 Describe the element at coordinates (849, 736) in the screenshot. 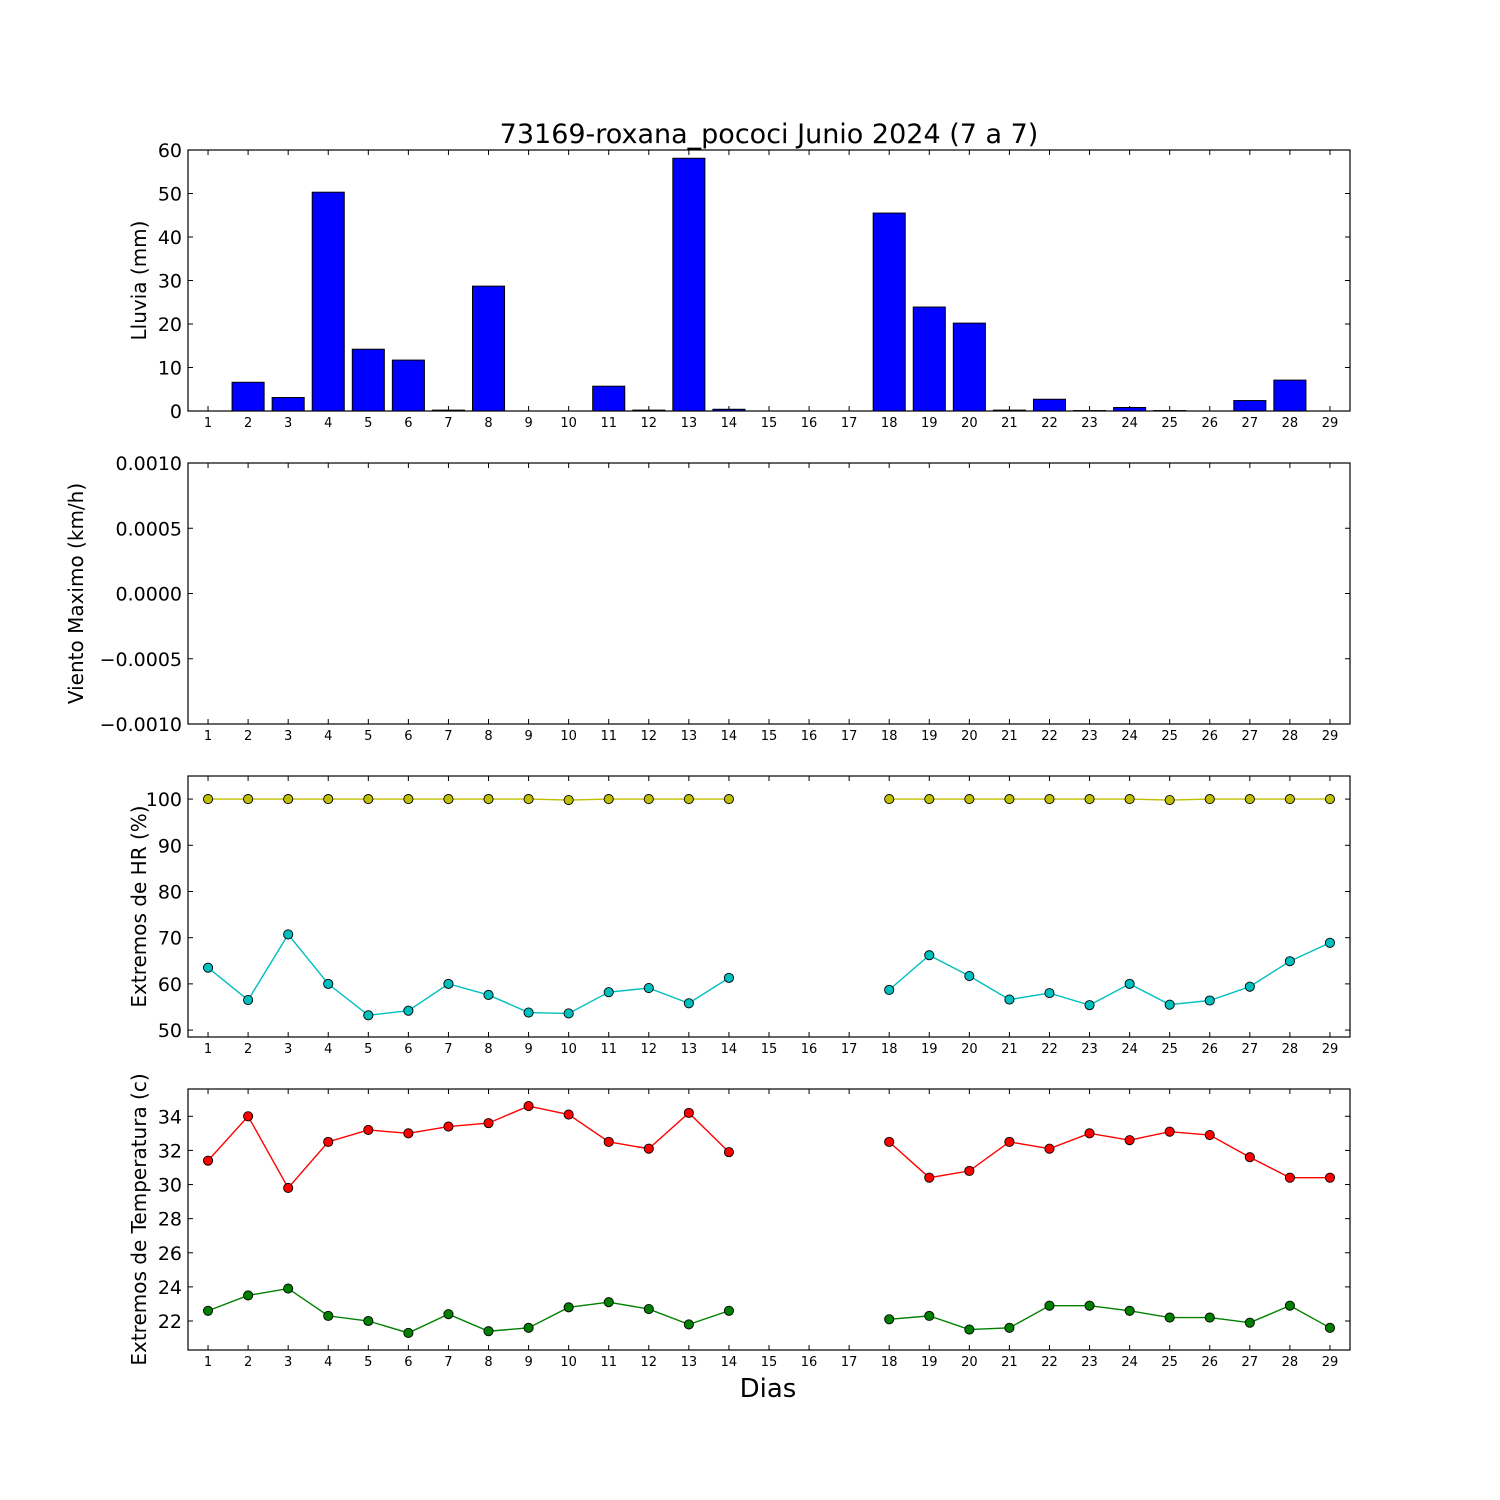

I see `x-tick-label: 17` at that location.